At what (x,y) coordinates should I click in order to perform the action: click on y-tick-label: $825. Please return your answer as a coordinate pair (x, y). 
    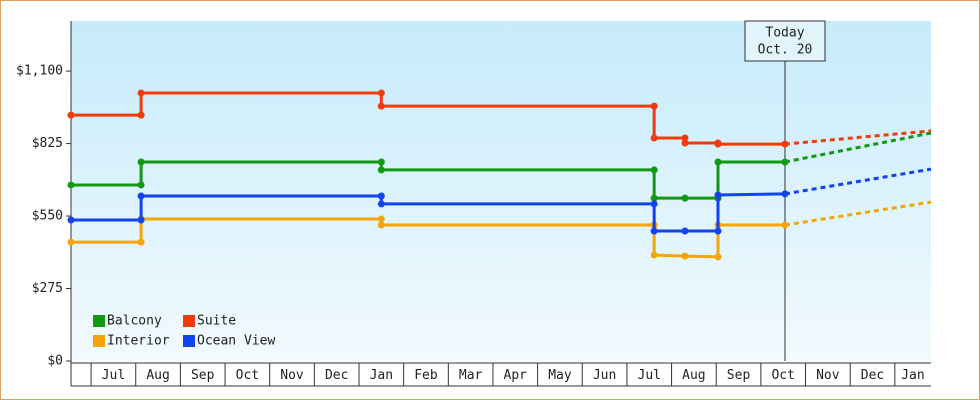
    Looking at the image, I should click on (47, 143).